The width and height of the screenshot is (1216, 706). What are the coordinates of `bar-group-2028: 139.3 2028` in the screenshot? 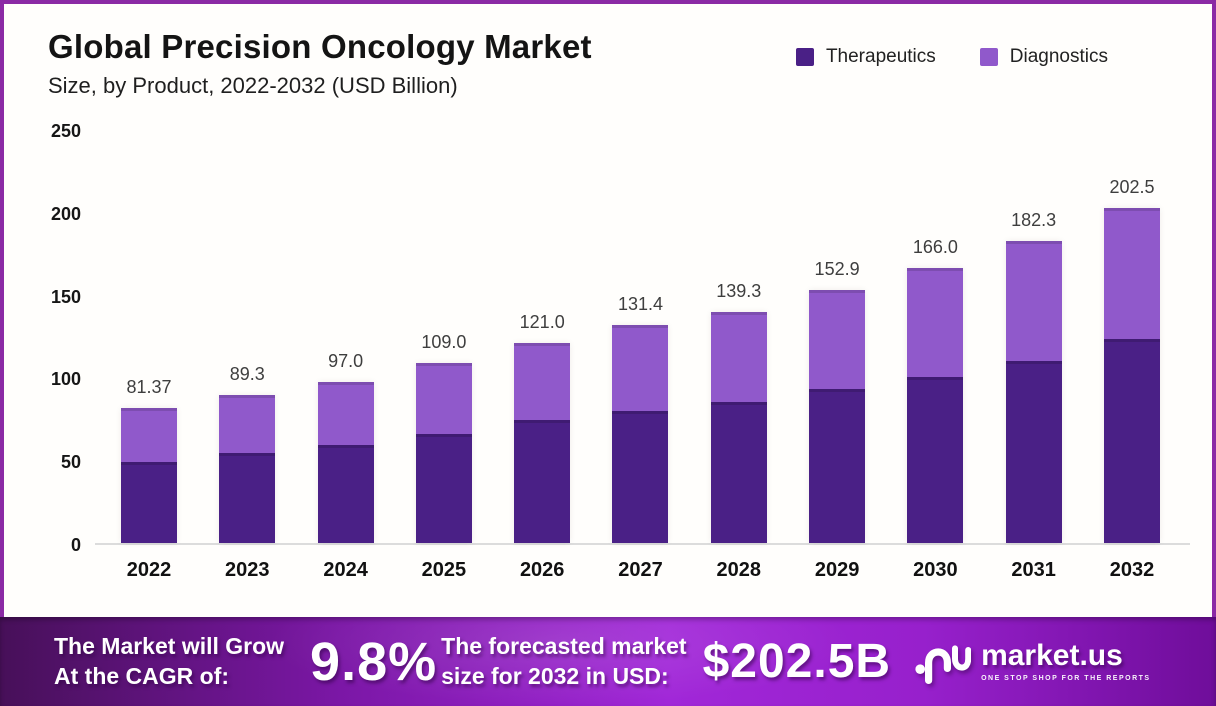 It's located at (738, 356).